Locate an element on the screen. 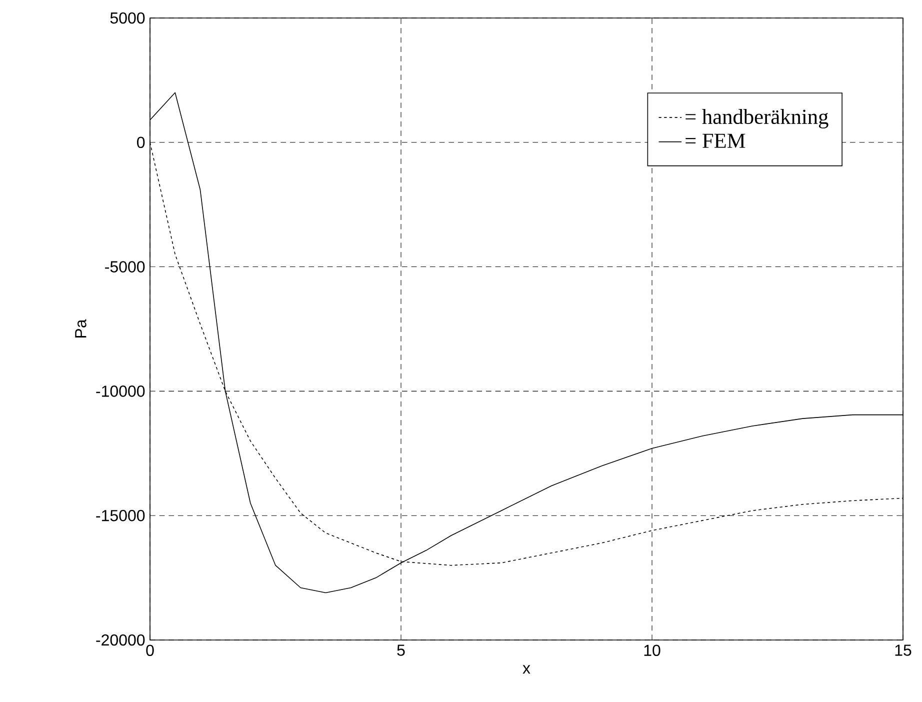 Image resolution: width=922 pixels, height=702 pixels. x-tick-label: 10 is located at coordinates (652, 650).